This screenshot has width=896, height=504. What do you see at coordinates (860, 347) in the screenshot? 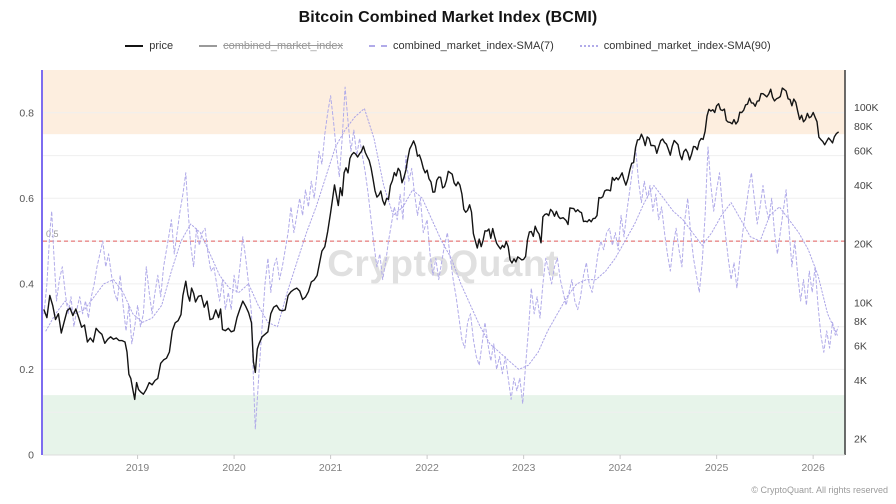
I see `right-axis-tick-label: 6K` at bounding box center [860, 347].